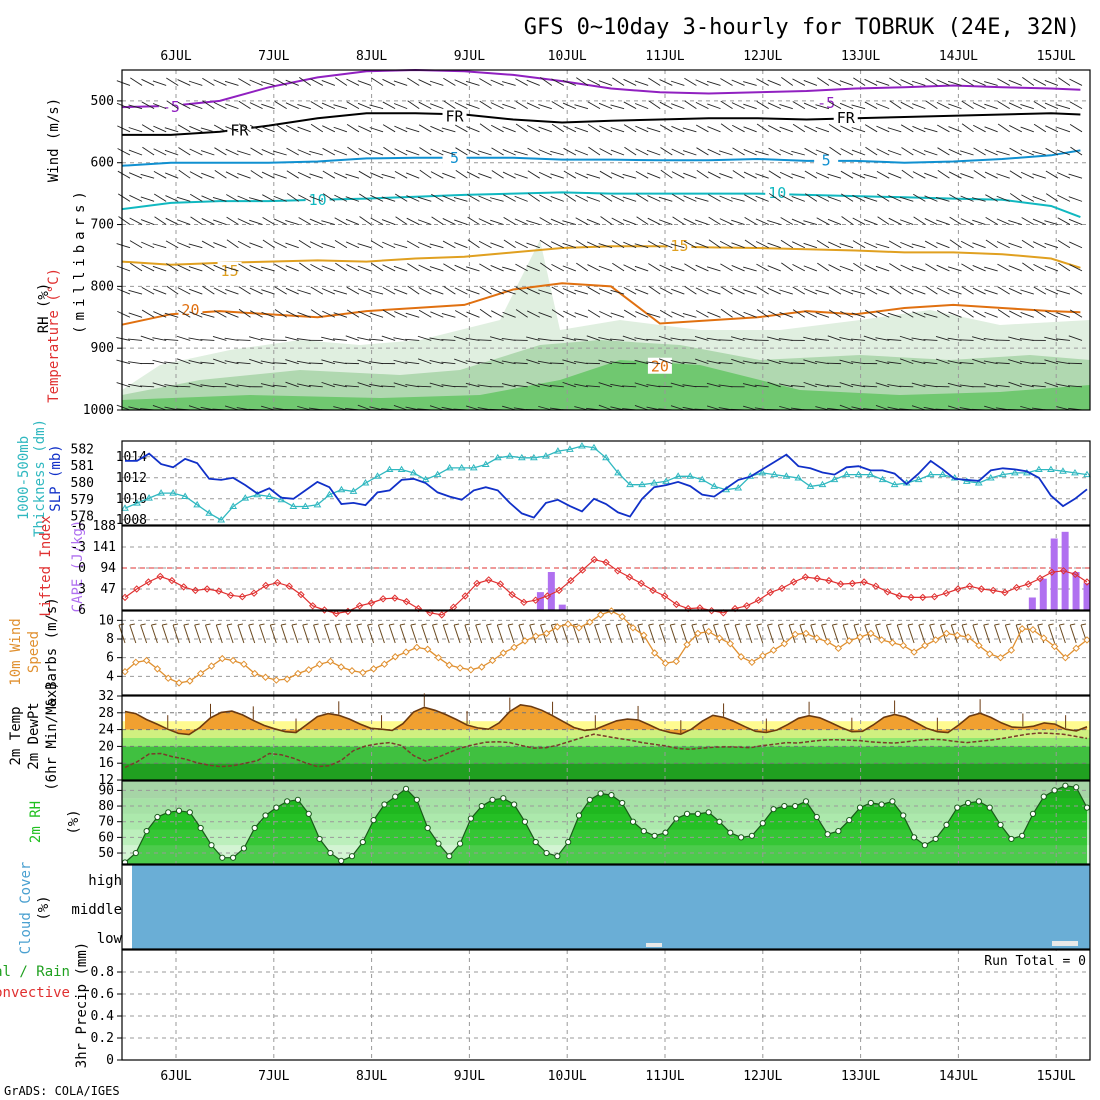 The width and height of the screenshot is (1100, 1100). What do you see at coordinates (102, 286) in the screenshot?
I see `pressure-tick-label: 800` at bounding box center [102, 286].